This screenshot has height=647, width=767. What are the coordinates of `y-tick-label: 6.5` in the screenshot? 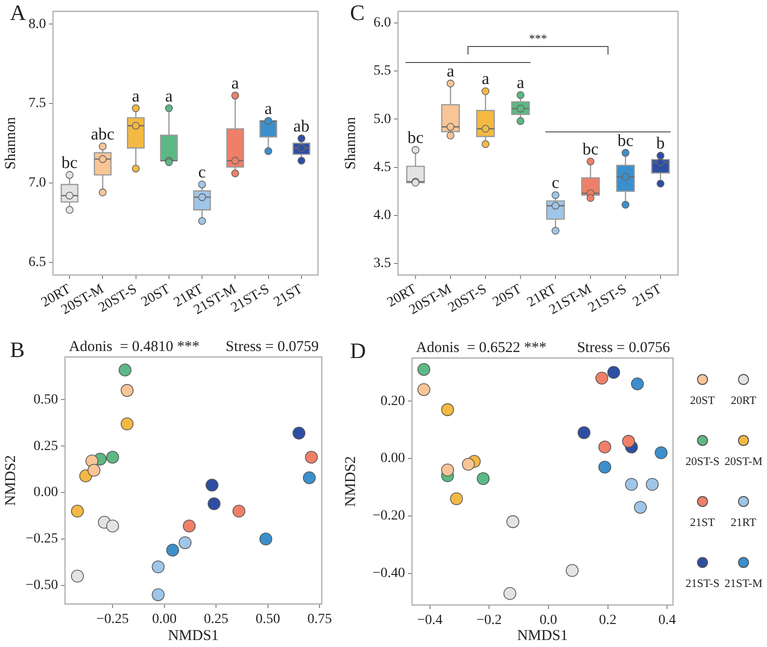 It's located at (37, 262).